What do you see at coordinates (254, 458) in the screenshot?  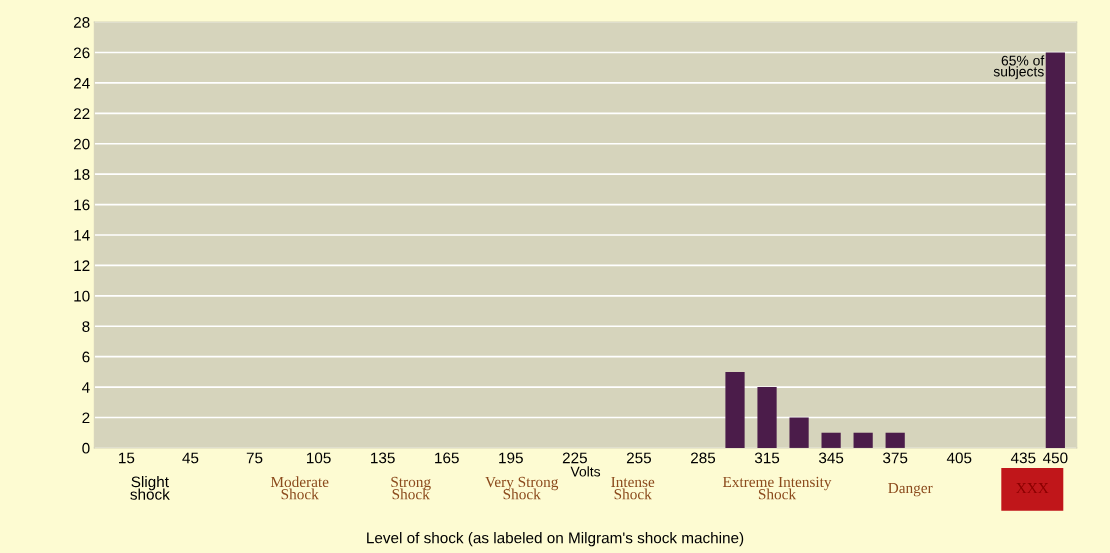 I see `x-tick-label: 75` at bounding box center [254, 458].